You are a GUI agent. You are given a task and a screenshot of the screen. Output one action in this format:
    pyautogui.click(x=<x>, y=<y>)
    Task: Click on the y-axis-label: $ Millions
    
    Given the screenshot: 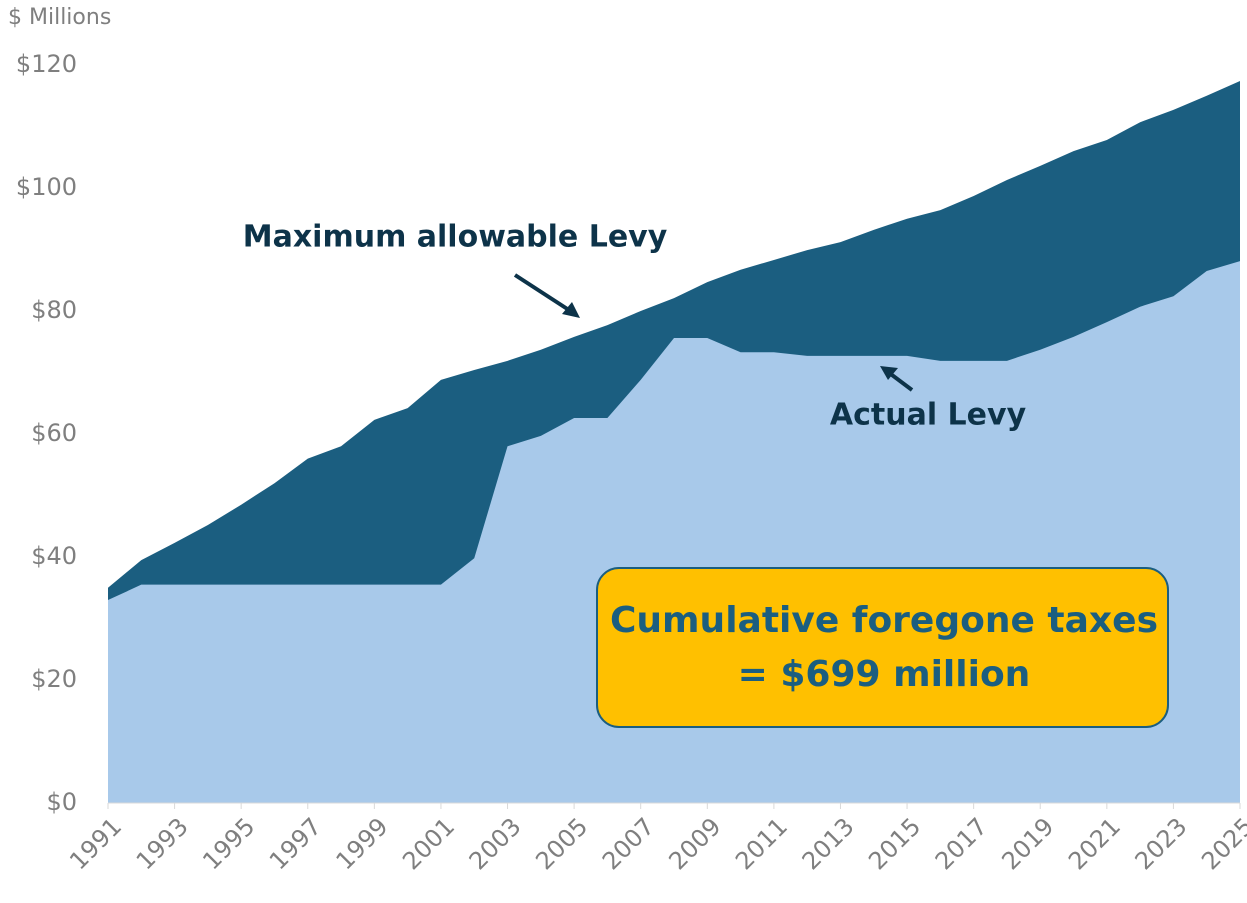 What is the action you would take?
    pyautogui.click(x=59, y=17)
    